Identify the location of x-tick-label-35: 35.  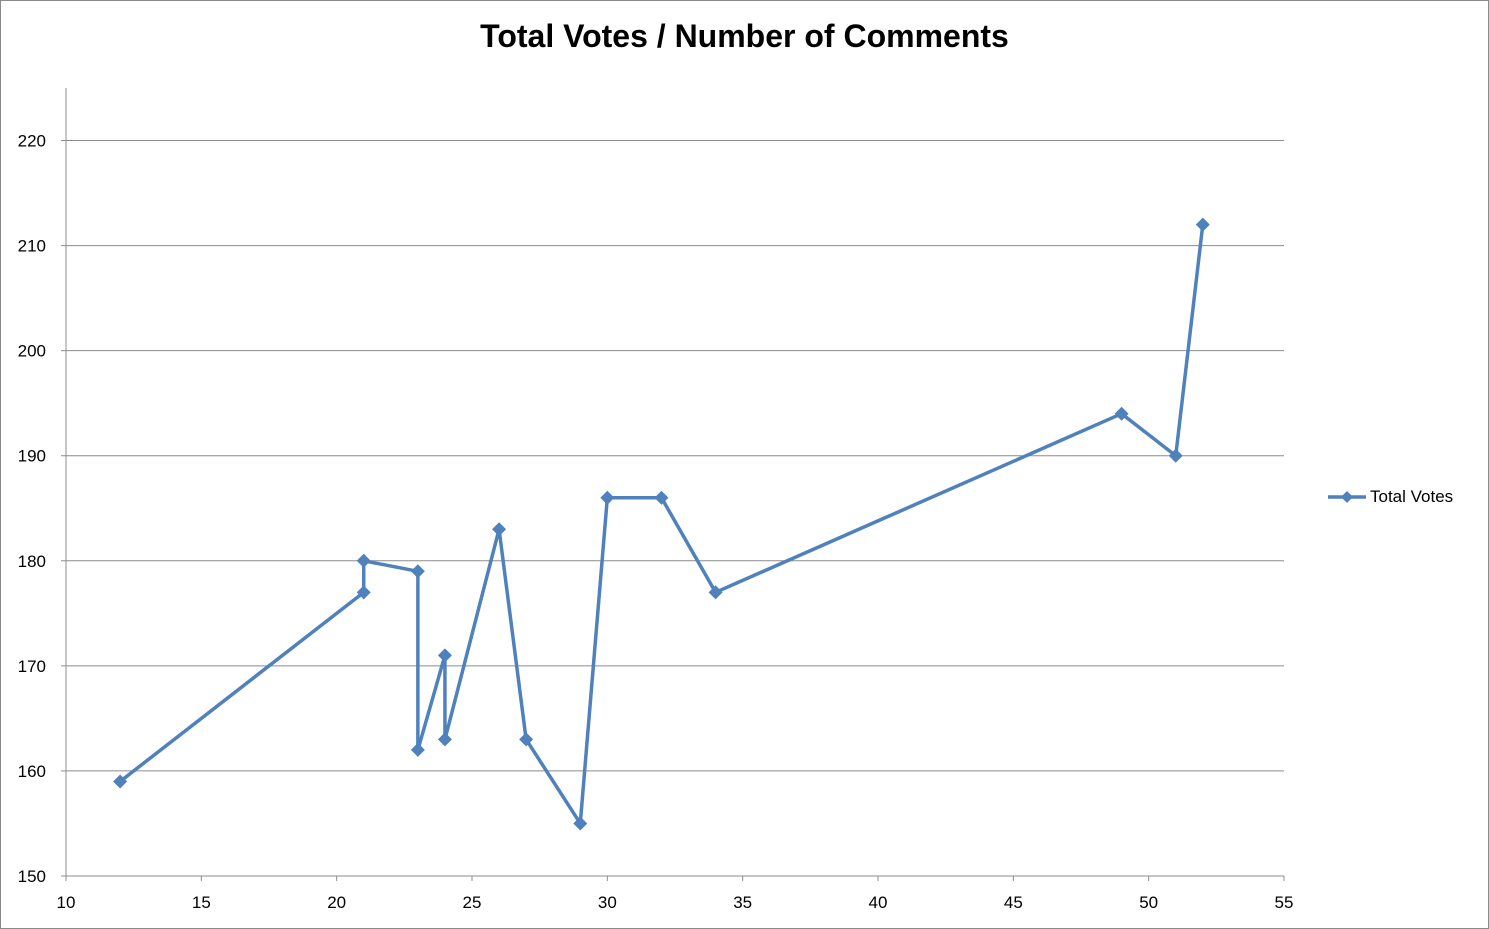
(742, 902).